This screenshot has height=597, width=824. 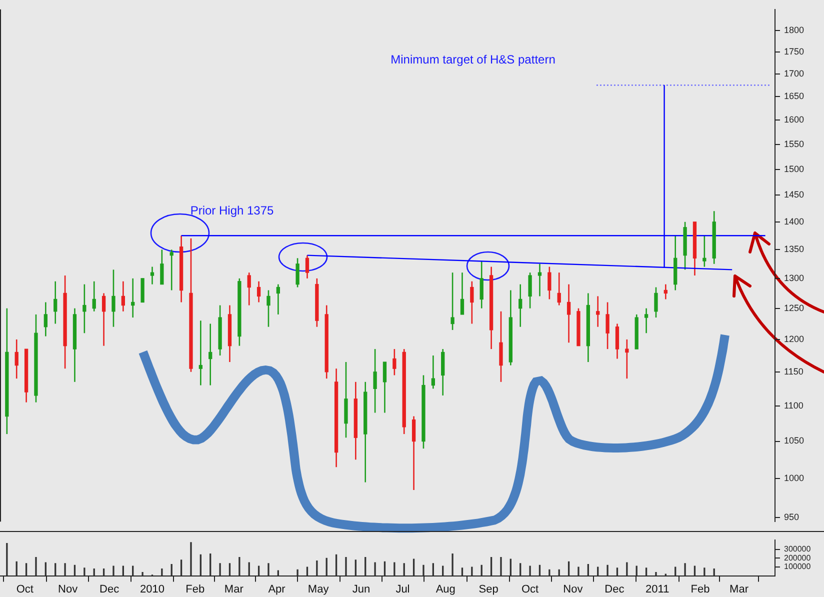 I want to click on y-tick-label: 1650, so click(x=794, y=96).